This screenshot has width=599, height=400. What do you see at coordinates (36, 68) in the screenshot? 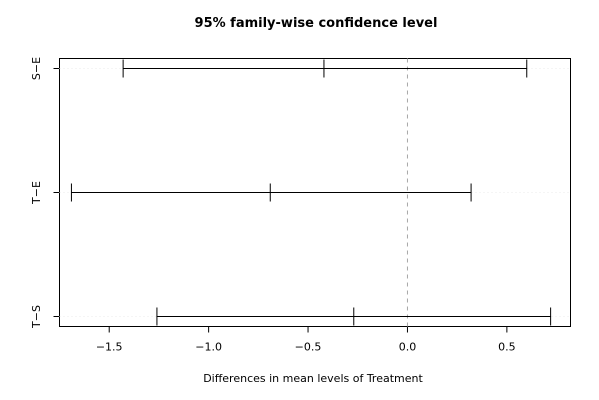
I see `y-tick-label: S−E` at bounding box center [36, 68].